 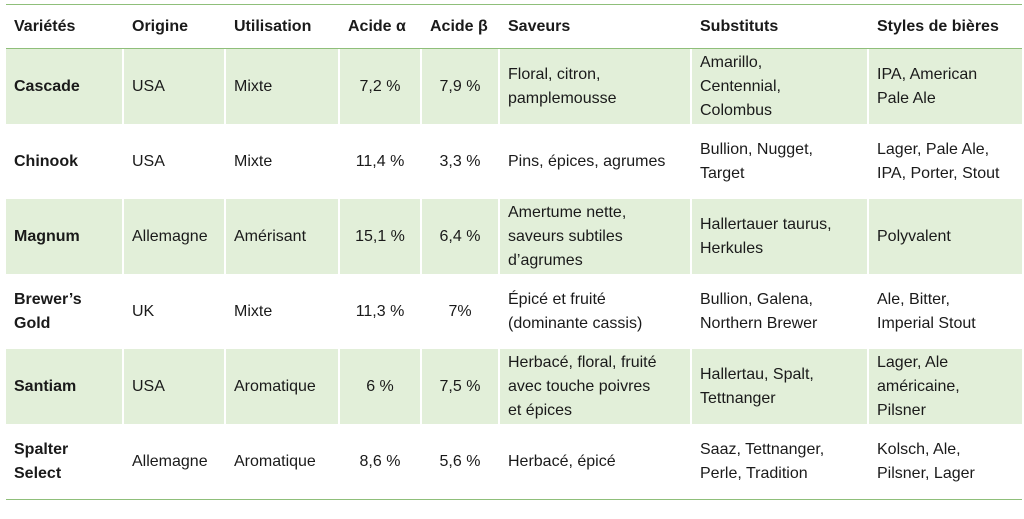 I want to click on cell-text: Brewer’s Gold, so click(x=48, y=311).